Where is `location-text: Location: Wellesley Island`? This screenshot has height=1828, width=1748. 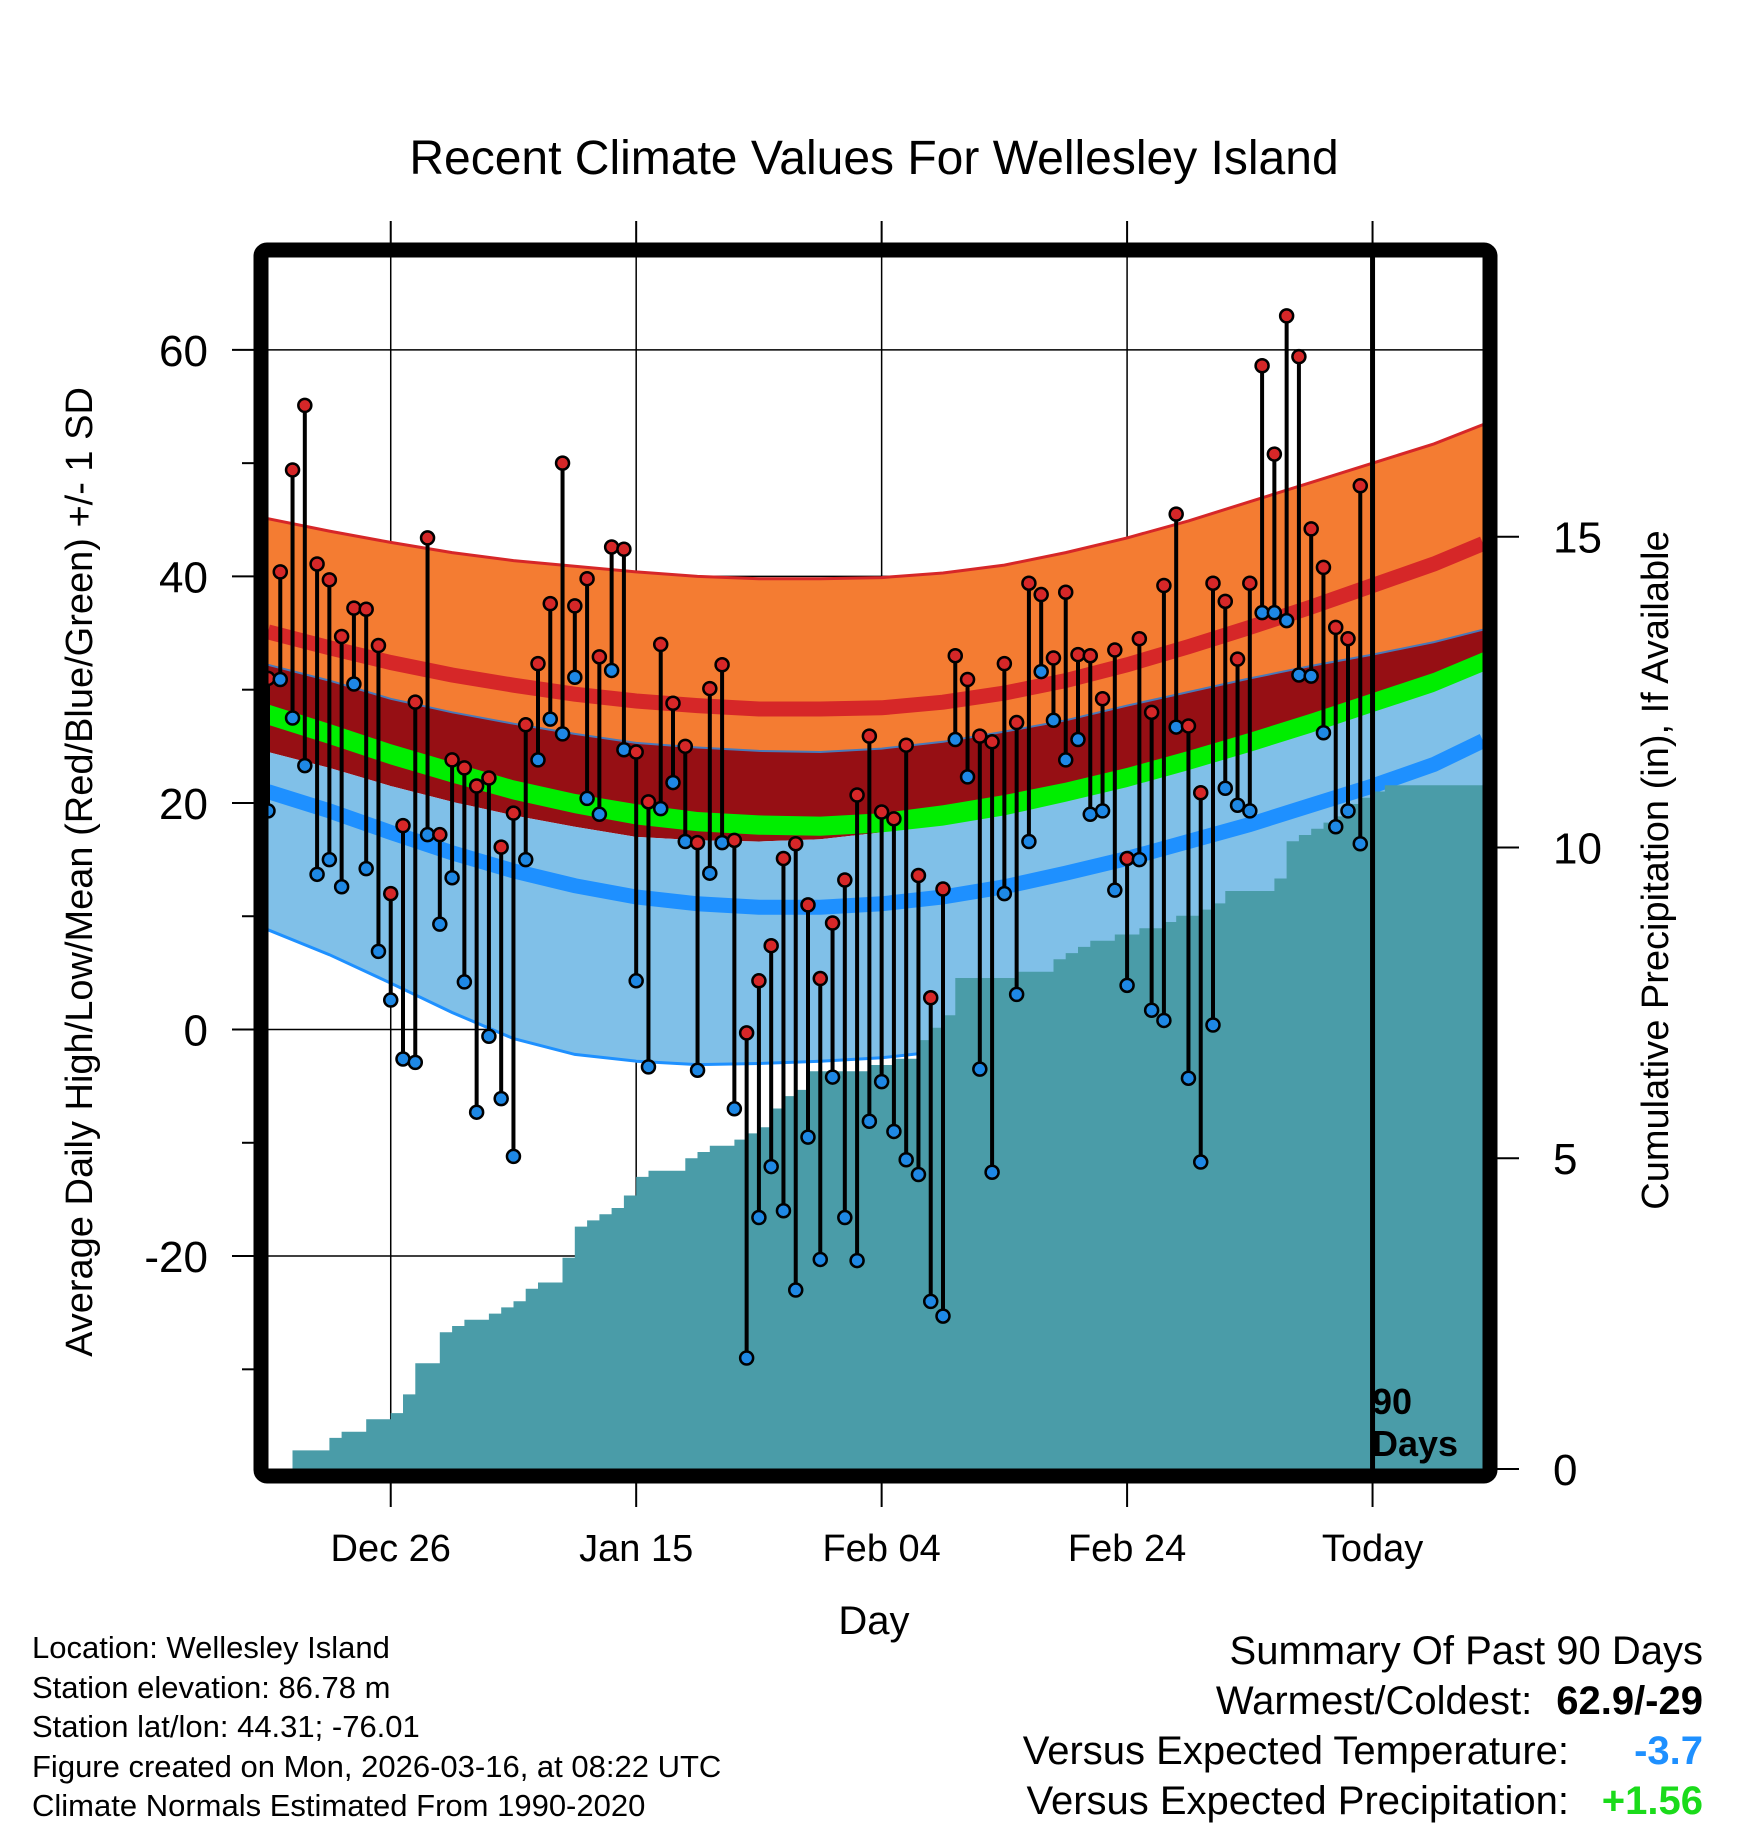
location-text: Location: Wellesley Island is located at coordinates (211, 1647).